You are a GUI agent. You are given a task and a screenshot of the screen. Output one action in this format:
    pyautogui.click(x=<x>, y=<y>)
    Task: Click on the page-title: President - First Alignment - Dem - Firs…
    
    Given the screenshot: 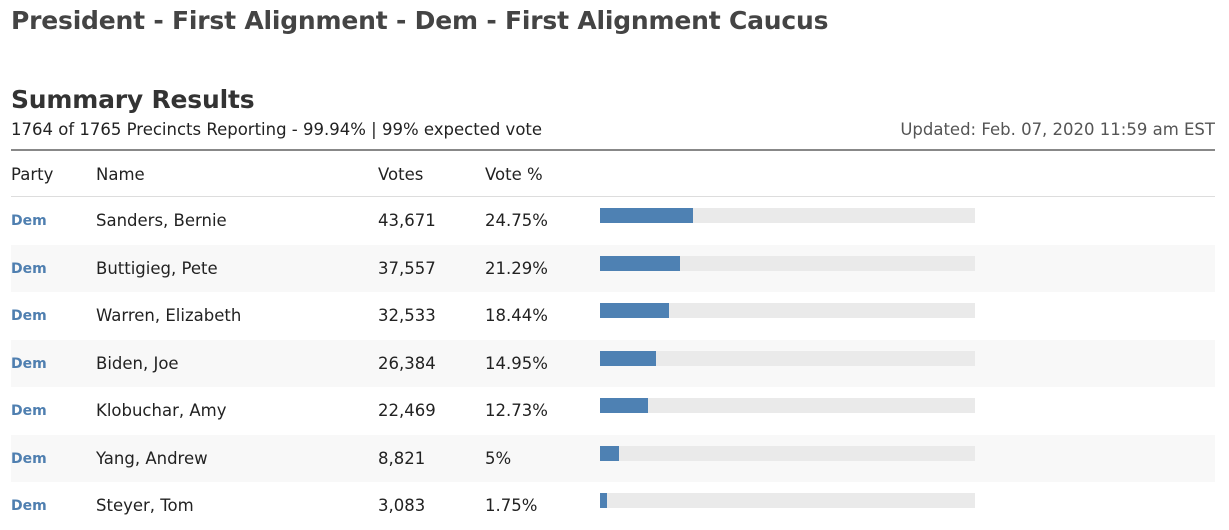 What is the action you would take?
    pyautogui.click(x=420, y=20)
    